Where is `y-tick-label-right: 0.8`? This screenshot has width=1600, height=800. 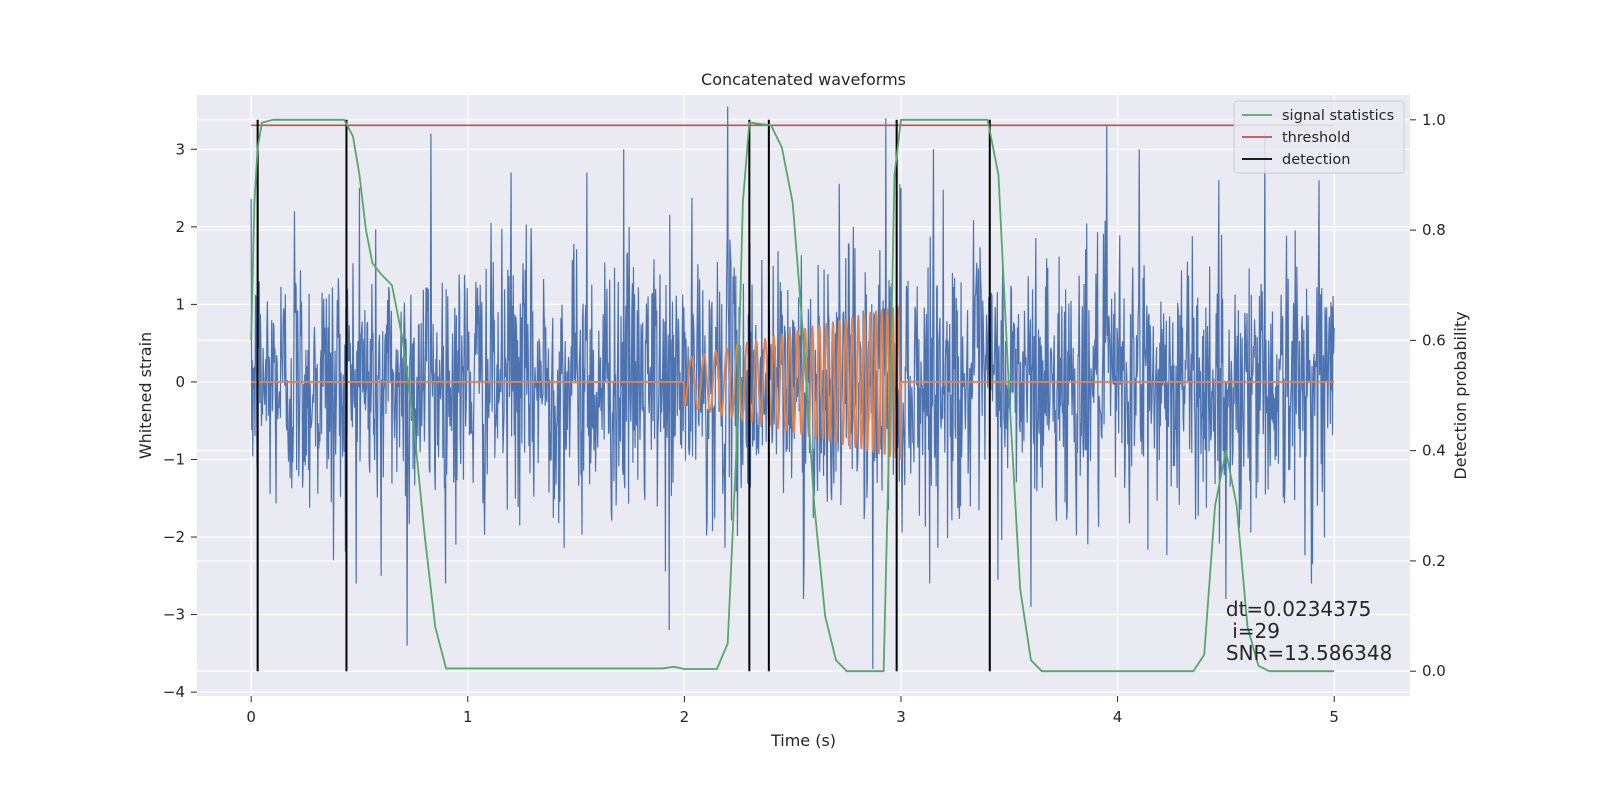
y-tick-label-right: 0.8 is located at coordinates (1434, 230).